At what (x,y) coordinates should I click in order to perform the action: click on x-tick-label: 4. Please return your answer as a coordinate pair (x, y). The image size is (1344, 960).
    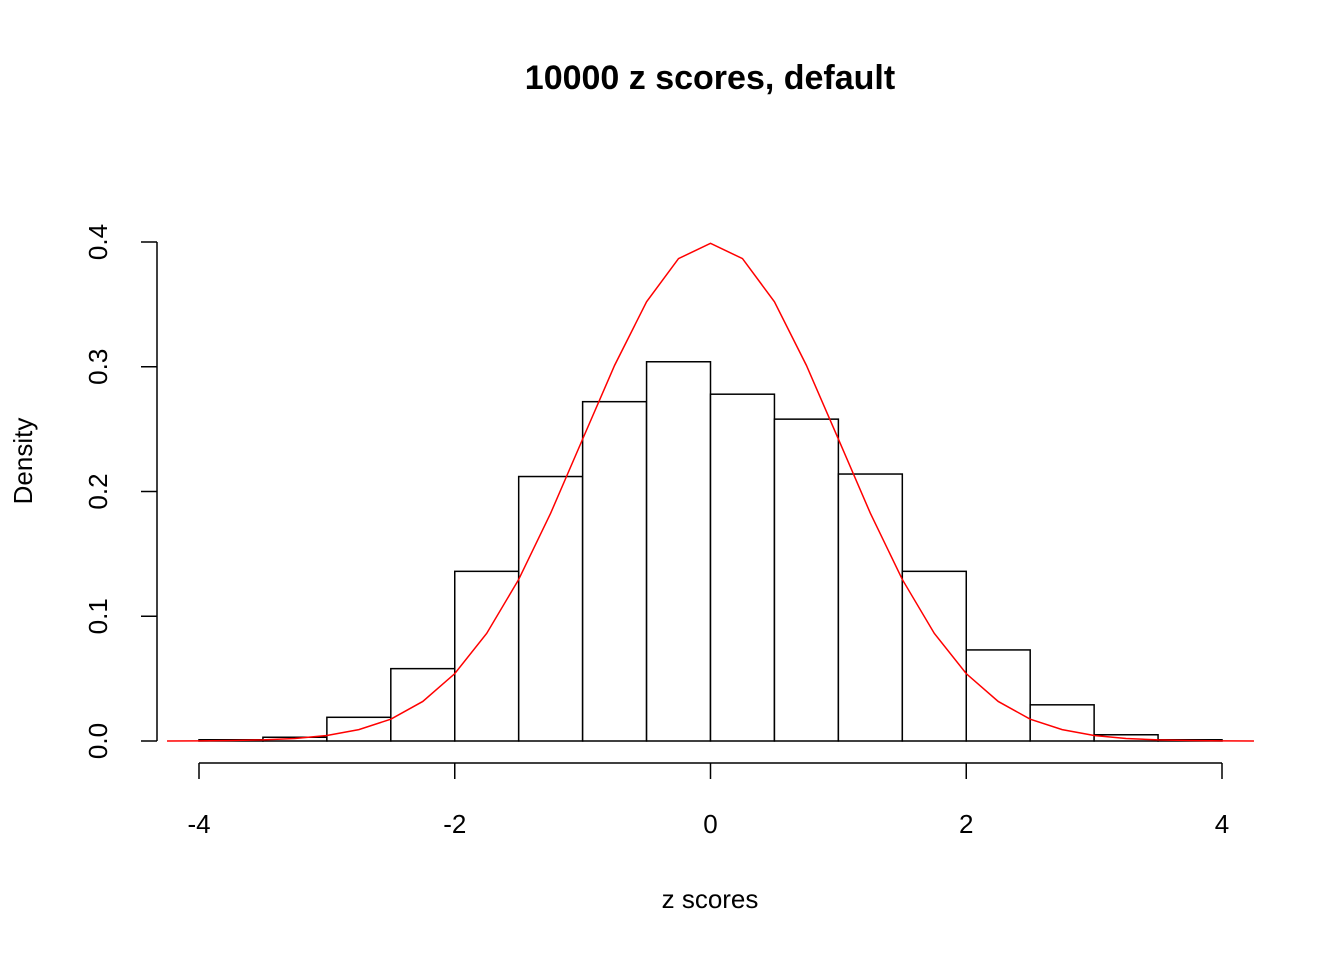
    Looking at the image, I should click on (1222, 824).